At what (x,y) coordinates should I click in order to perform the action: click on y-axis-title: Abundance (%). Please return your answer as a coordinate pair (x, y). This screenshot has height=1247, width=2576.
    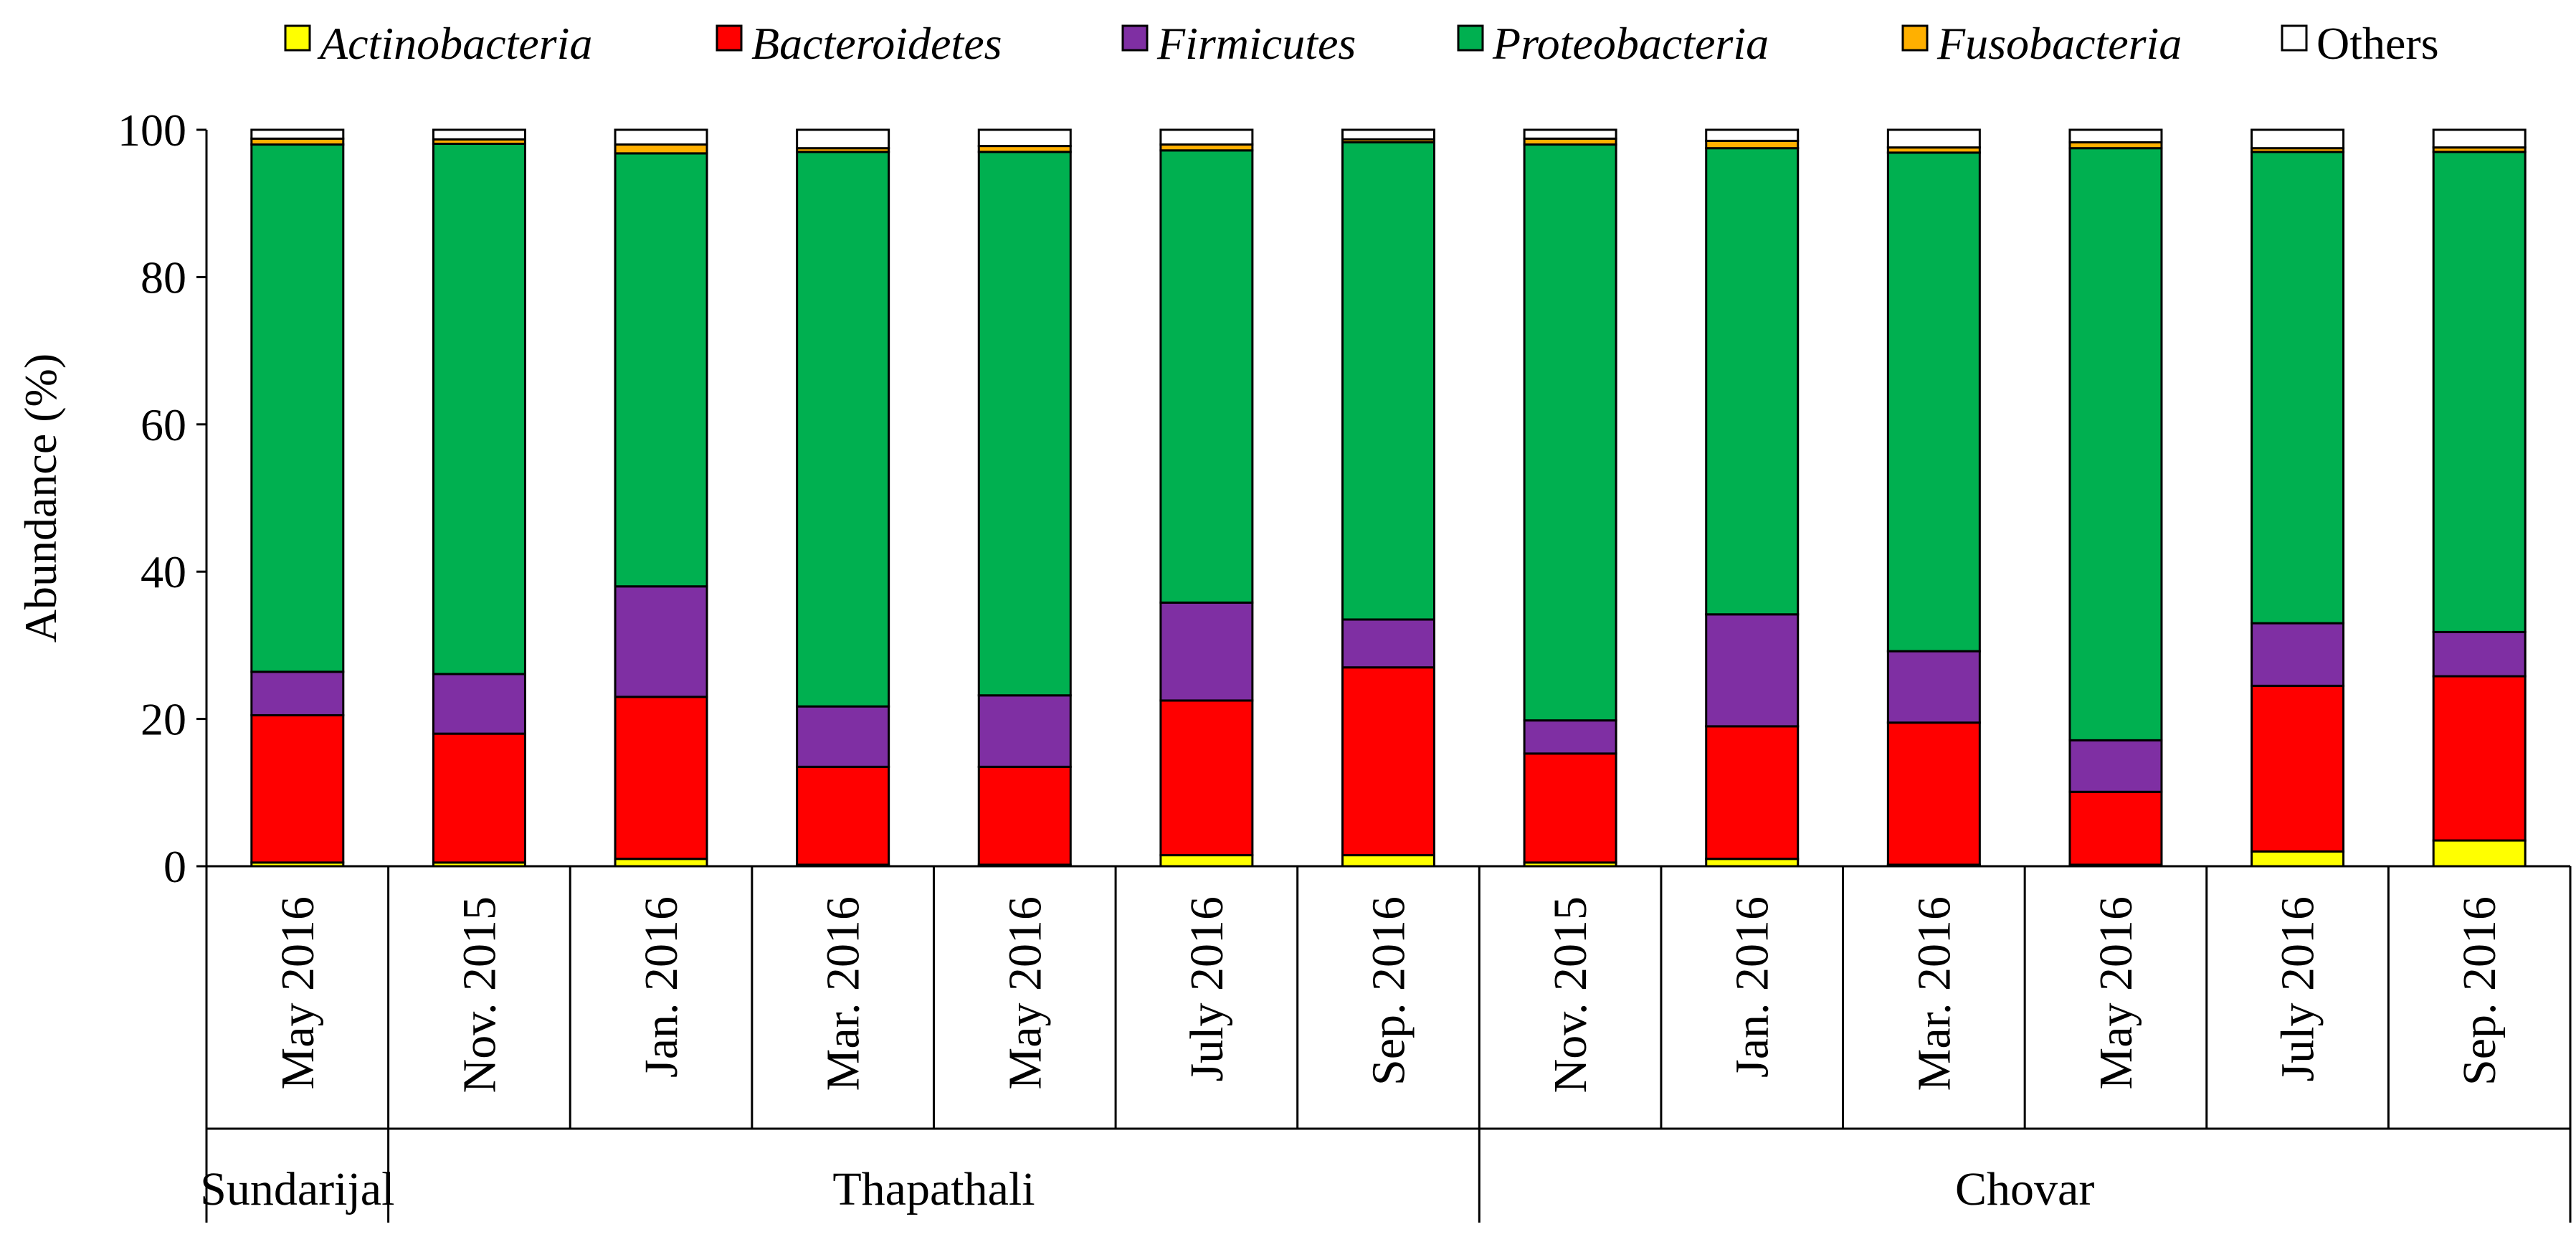
    Looking at the image, I should click on (40, 498).